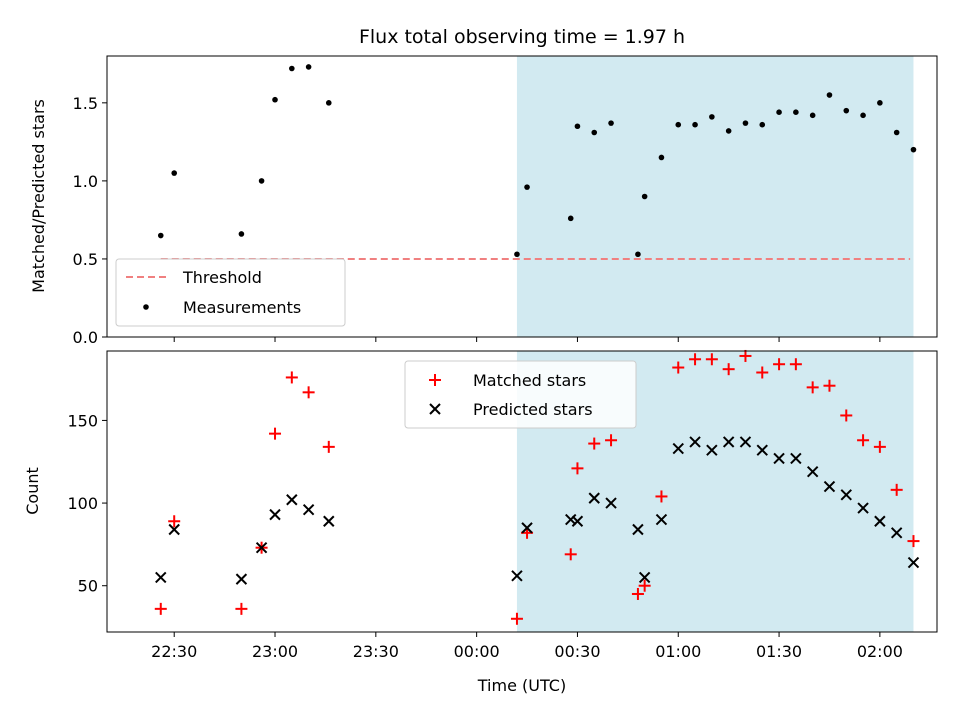  What do you see at coordinates (85, 259) in the screenshot?
I see `top-y-tick-label: 0.5` at bounding box center [85, 259].